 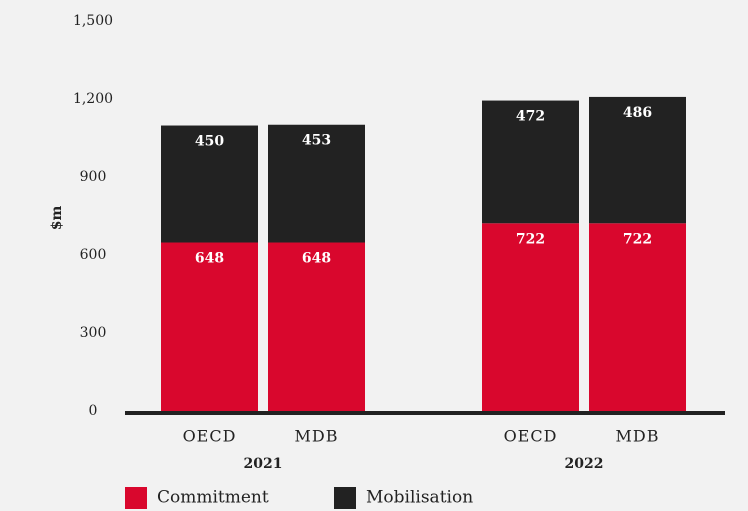 What do you see at coordinates (93, 333) in the screenshot?
I see `y-tick-label: 300` at bounding box center [93, 333].